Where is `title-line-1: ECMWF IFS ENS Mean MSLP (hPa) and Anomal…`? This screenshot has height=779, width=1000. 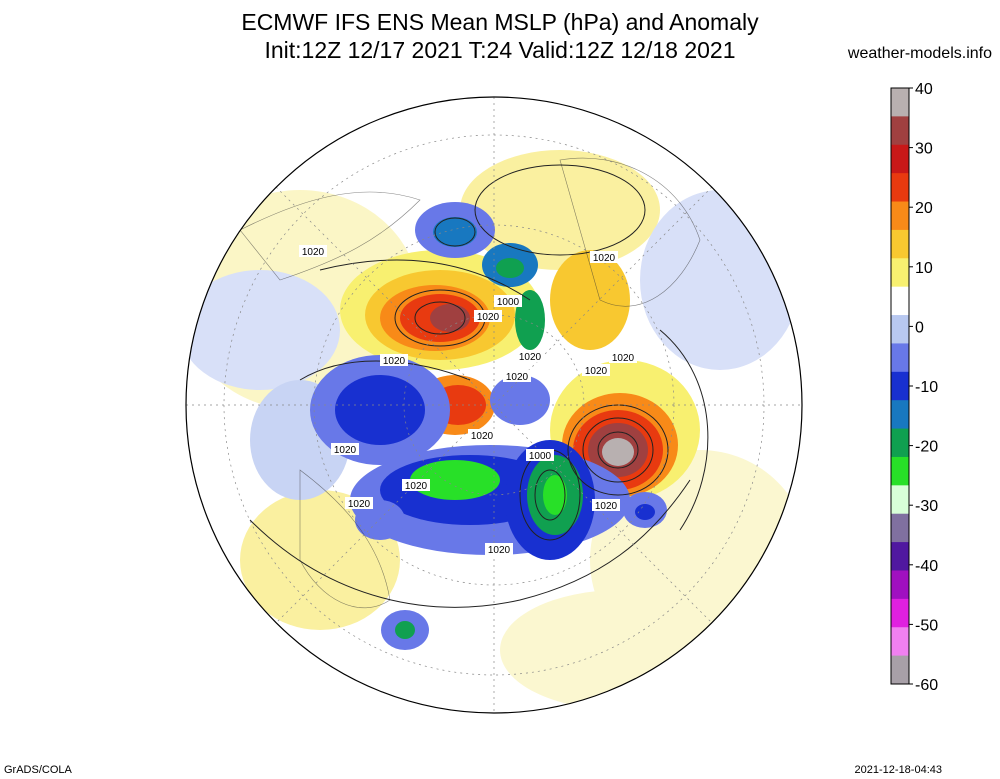
title-line-1: ECMWF IFS ENS Mean MSLP (hPa) and Anomal… is located at coordinates (500, 22).